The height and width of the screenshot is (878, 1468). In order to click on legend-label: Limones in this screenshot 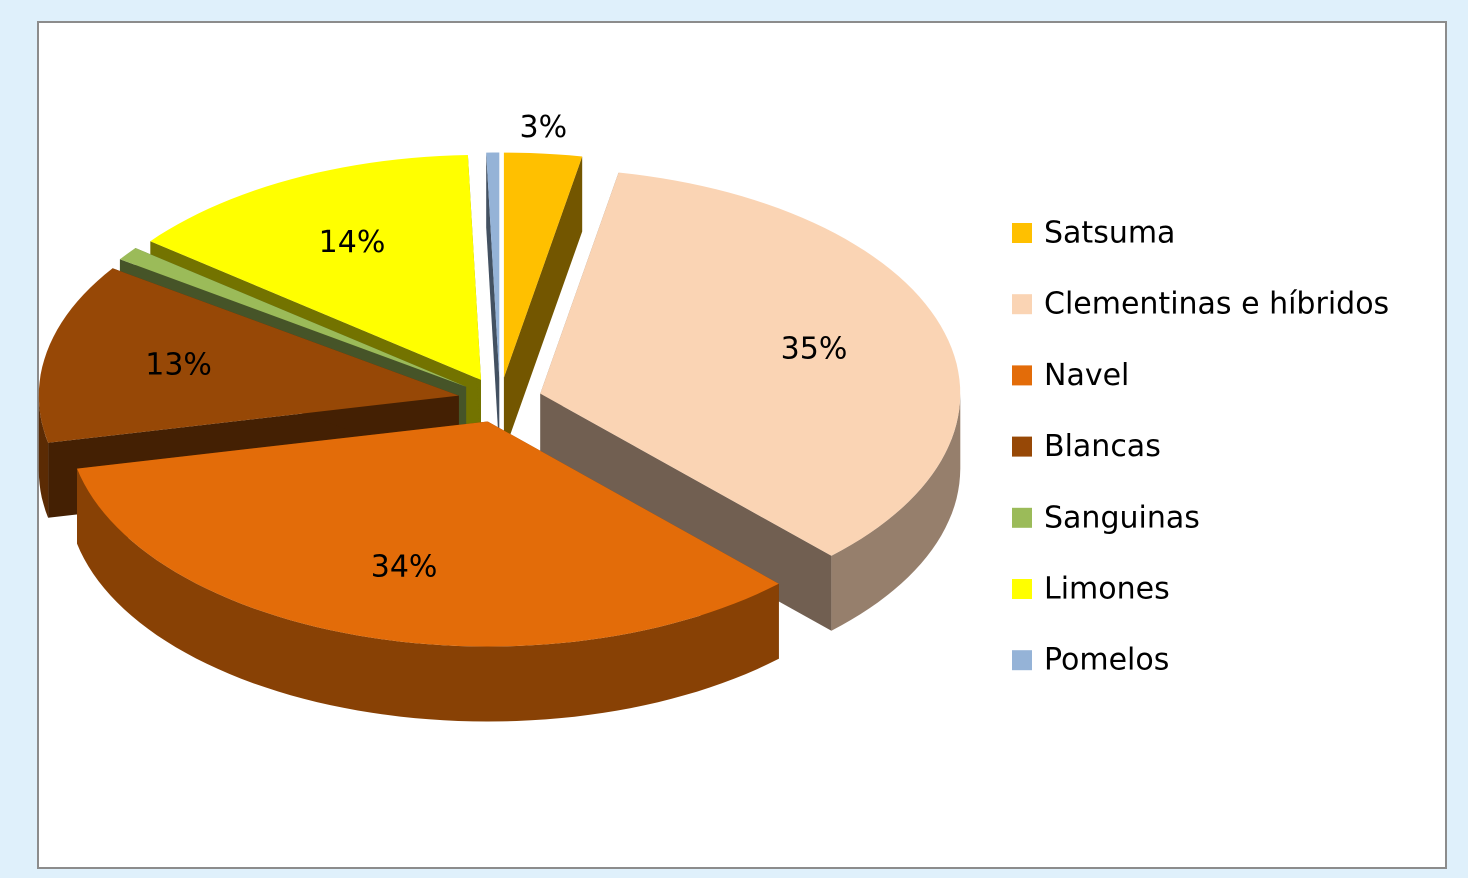, I will do `click(1107, 589)`.